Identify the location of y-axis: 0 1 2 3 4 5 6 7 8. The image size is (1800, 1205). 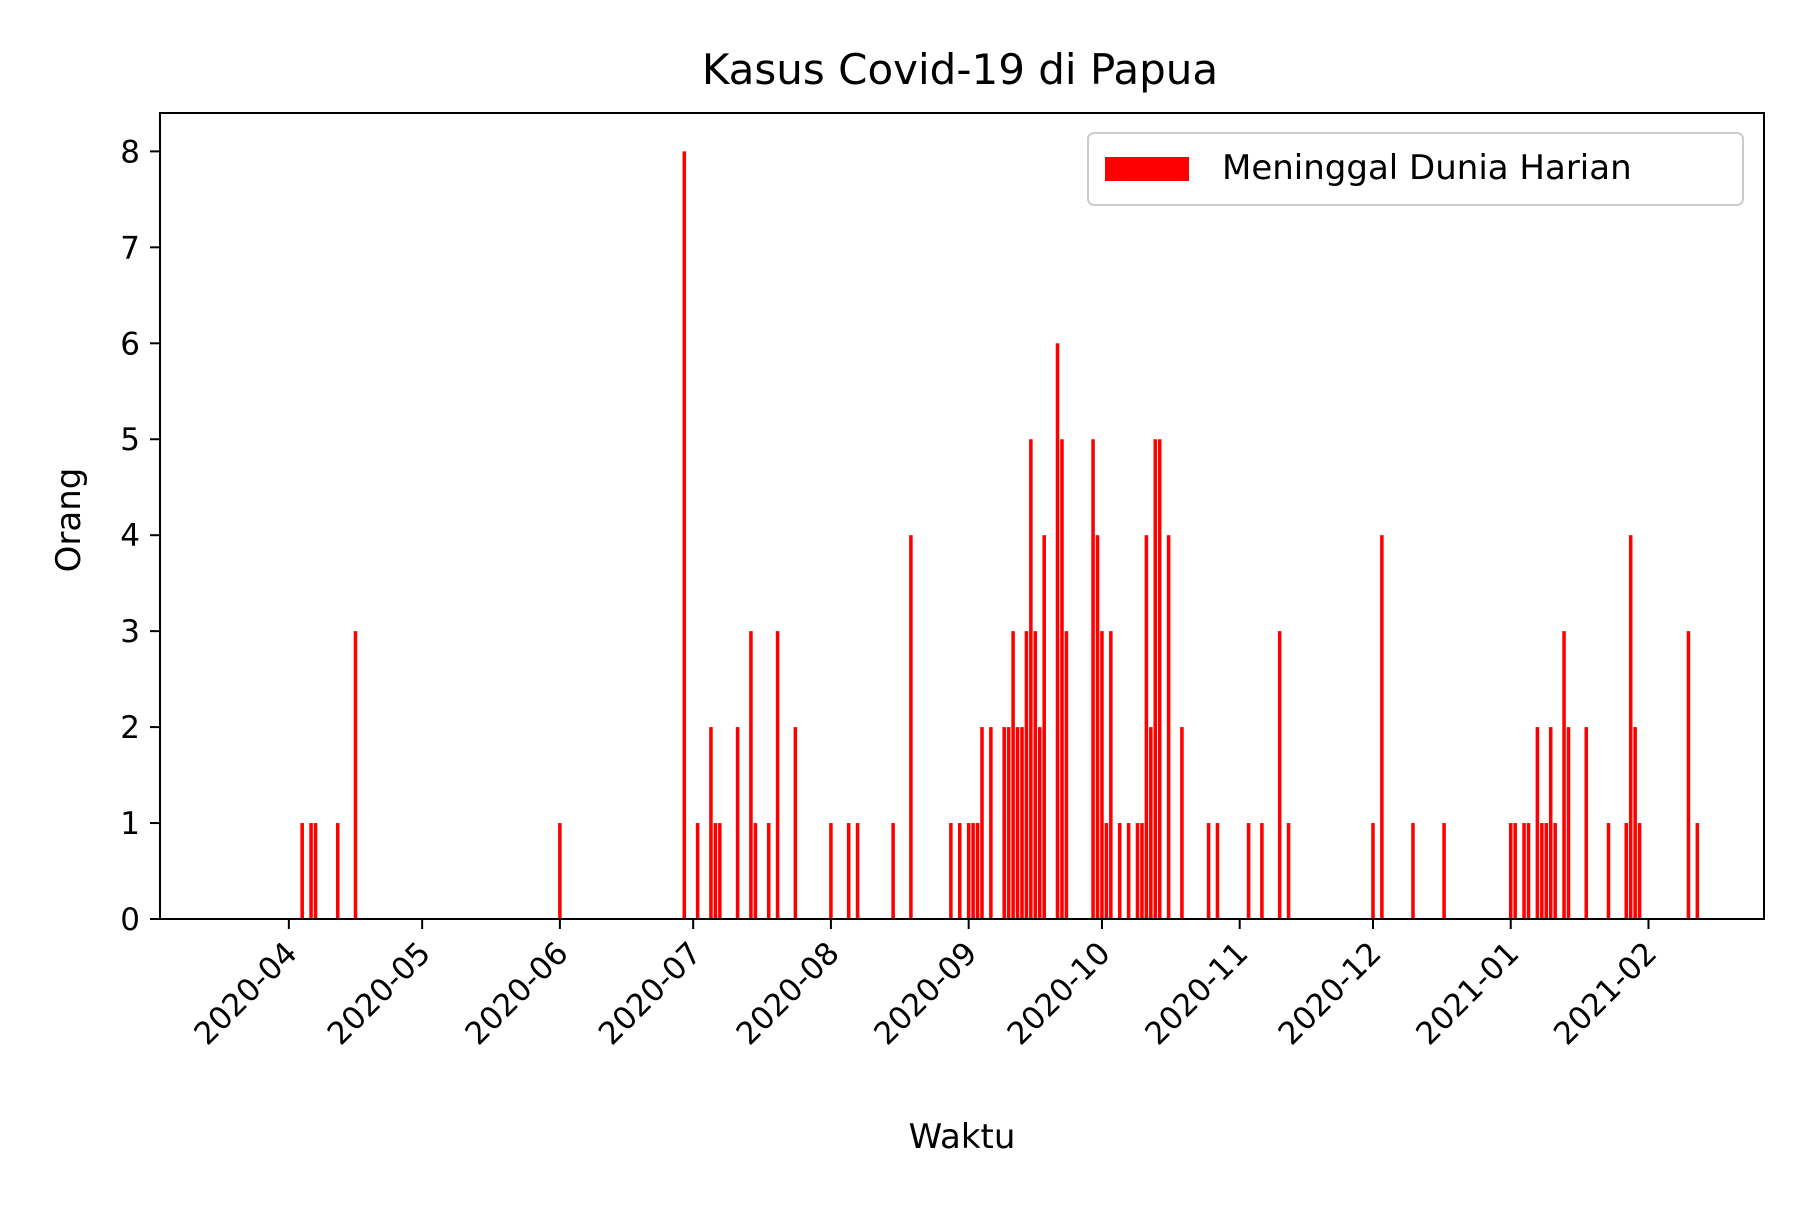
(140, 536).